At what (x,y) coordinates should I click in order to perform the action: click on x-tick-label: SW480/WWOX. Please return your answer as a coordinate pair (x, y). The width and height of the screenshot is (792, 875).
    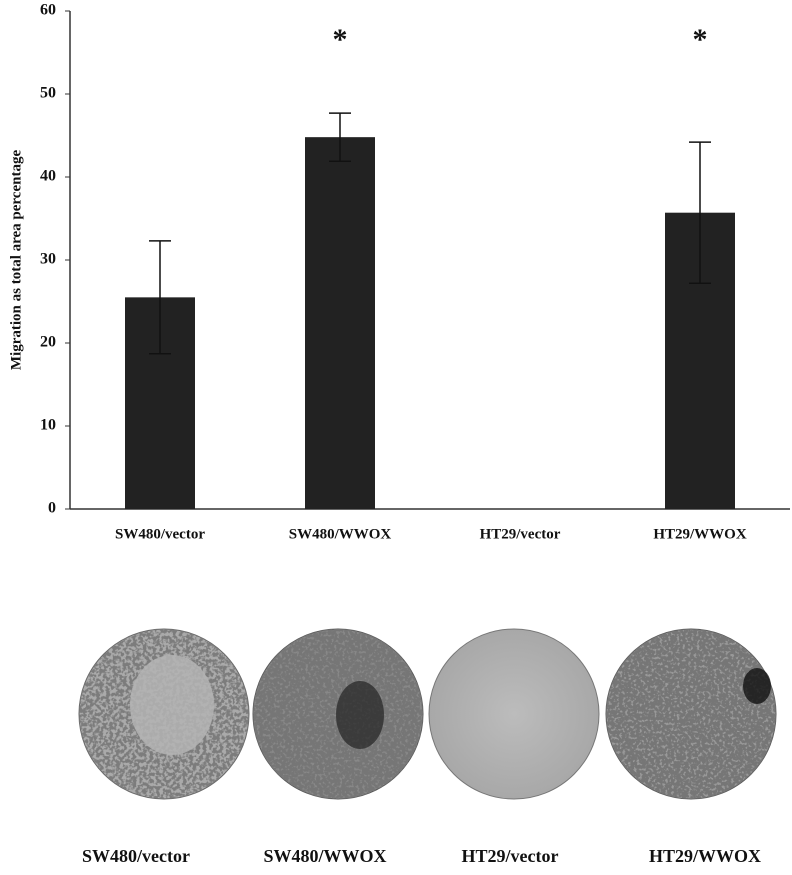
    Looking at the image, I should click on (340, 534).